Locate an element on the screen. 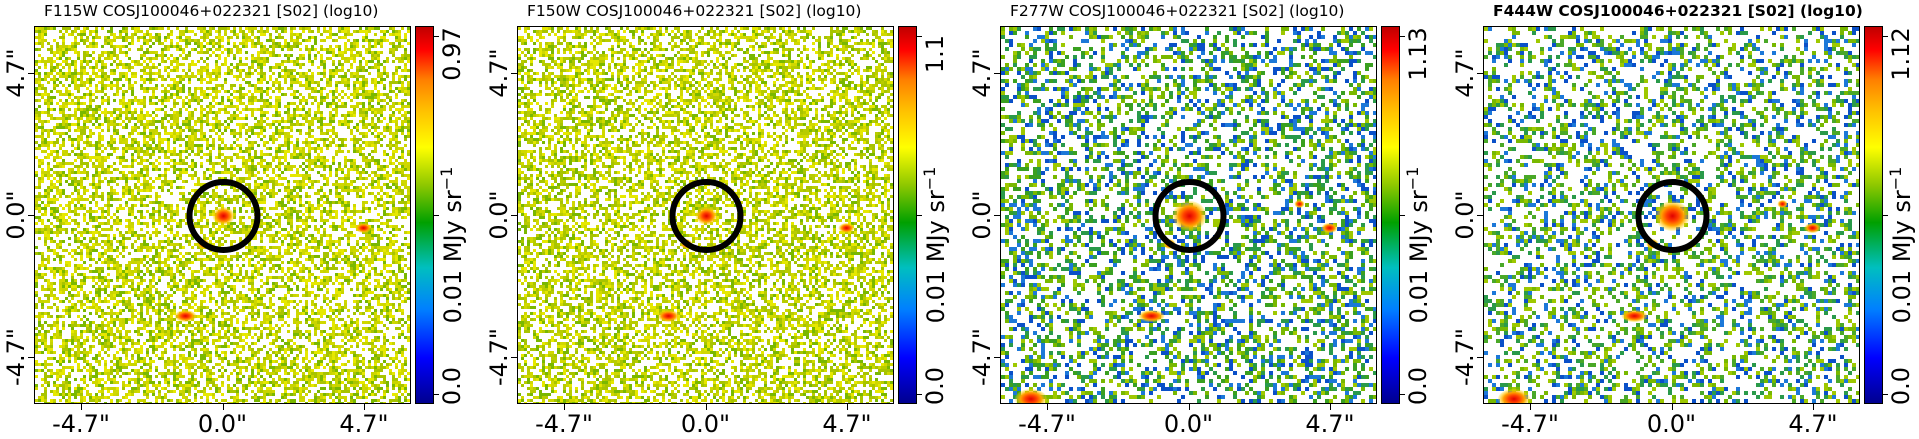  colorbar-max-label: 1.12 is located at coordinates (1901, 53).